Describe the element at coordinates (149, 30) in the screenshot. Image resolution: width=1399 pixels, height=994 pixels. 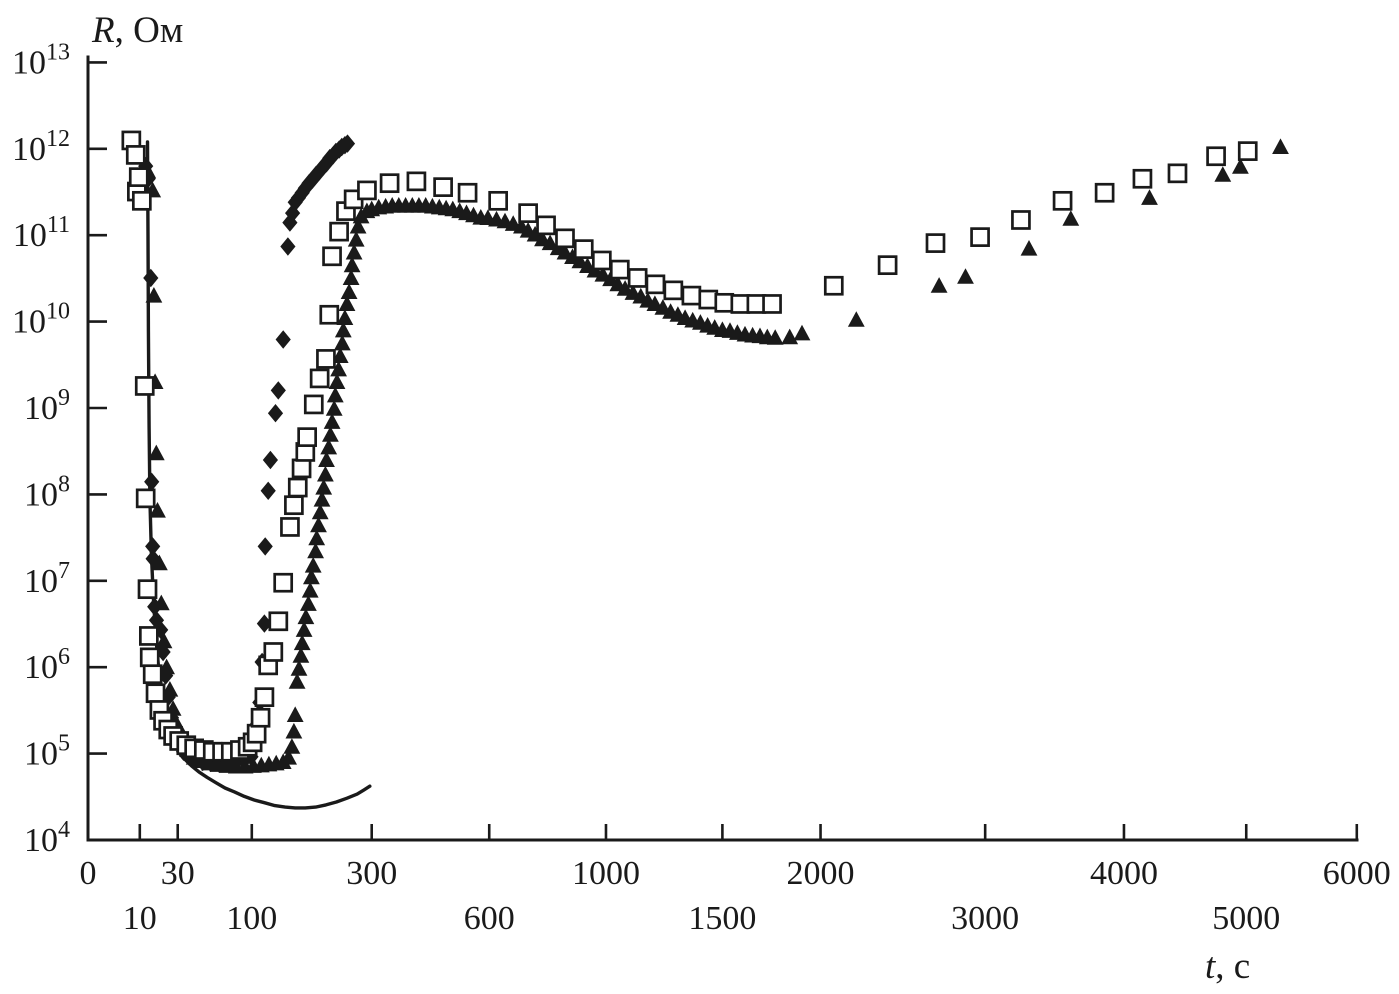
I see `y-axis-unit: , Ом` at that location.